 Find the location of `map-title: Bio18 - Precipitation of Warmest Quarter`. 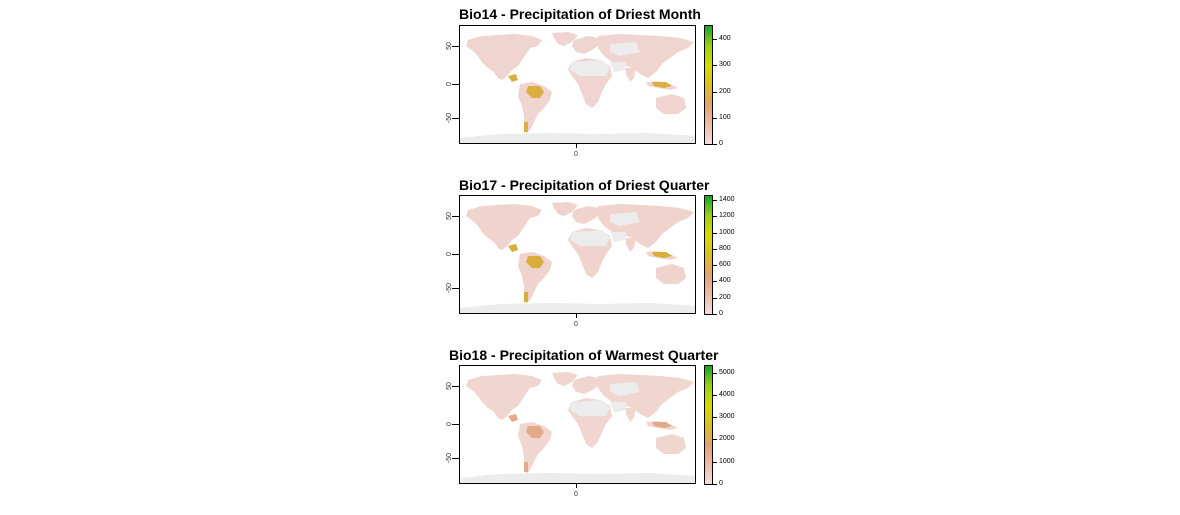

map-title: Bio18 - Precipitation of Warmest Quarter is located at coordinates (584, 355).